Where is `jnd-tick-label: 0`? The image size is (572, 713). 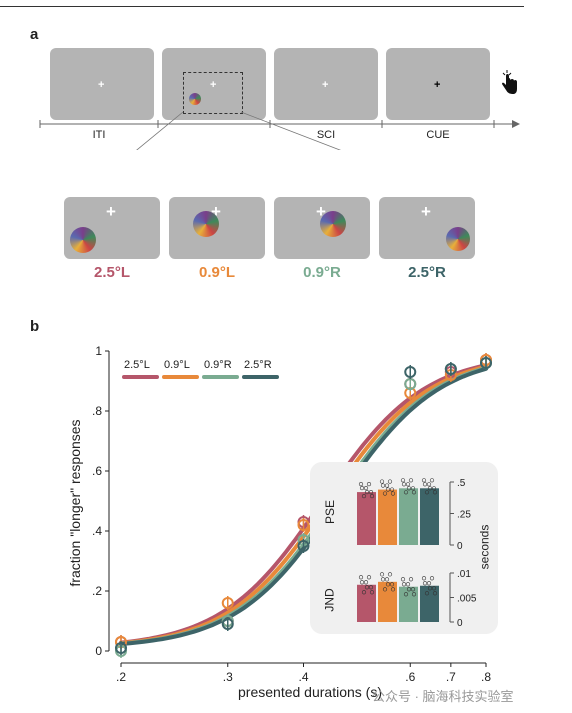 jnd-tick-label: 0 is located at coordinates (460, 623).